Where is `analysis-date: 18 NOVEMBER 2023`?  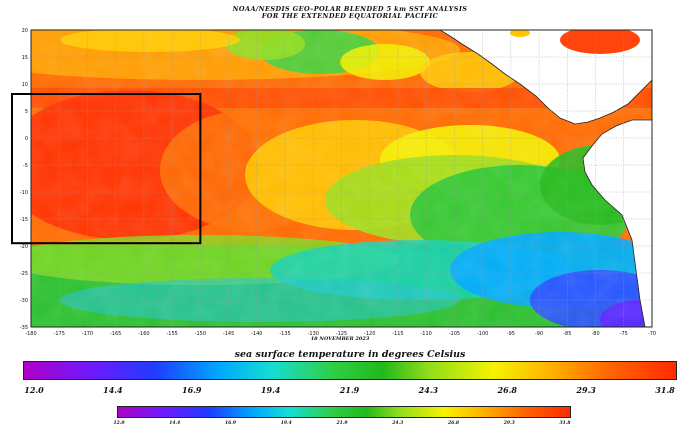
analysis-date: 18 NOVEMBER 2023 is located at coordinates (340, 339).